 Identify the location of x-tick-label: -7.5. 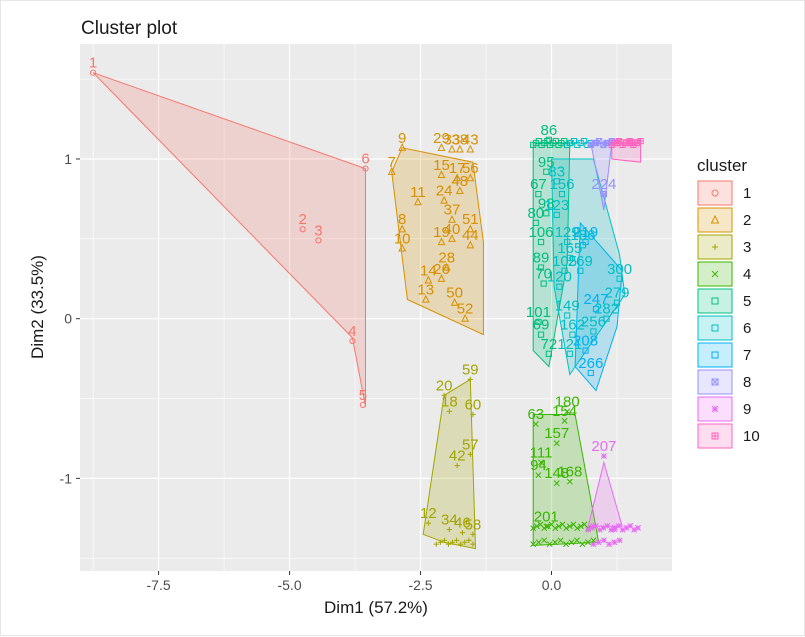
(159, 585).